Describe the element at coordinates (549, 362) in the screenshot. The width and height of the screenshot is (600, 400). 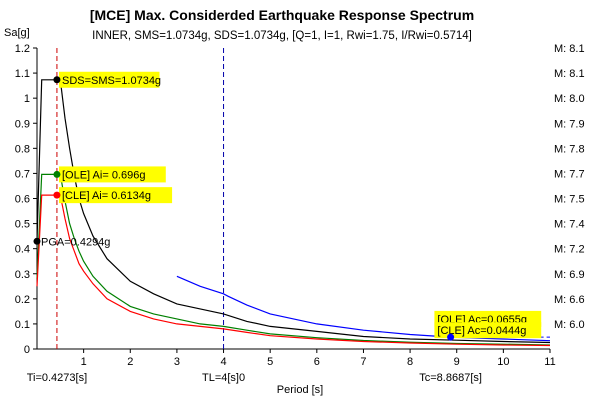
I see `x-tick-label: 11` at that location.